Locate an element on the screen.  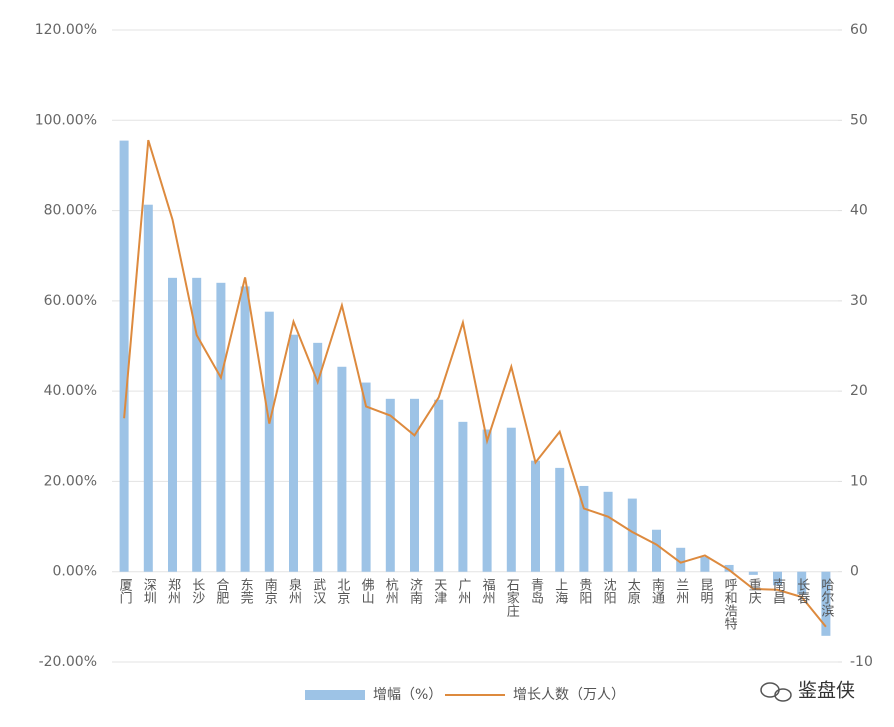
x-tick-label: 哈尔滨 is located at coordinates (826, 597).